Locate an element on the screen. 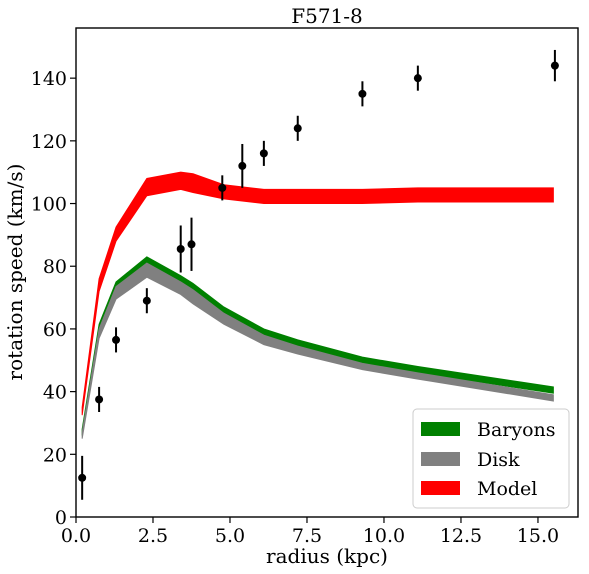 The image size is (589, 574). y-tick-label: 40 is located at coordinates (55, 393).